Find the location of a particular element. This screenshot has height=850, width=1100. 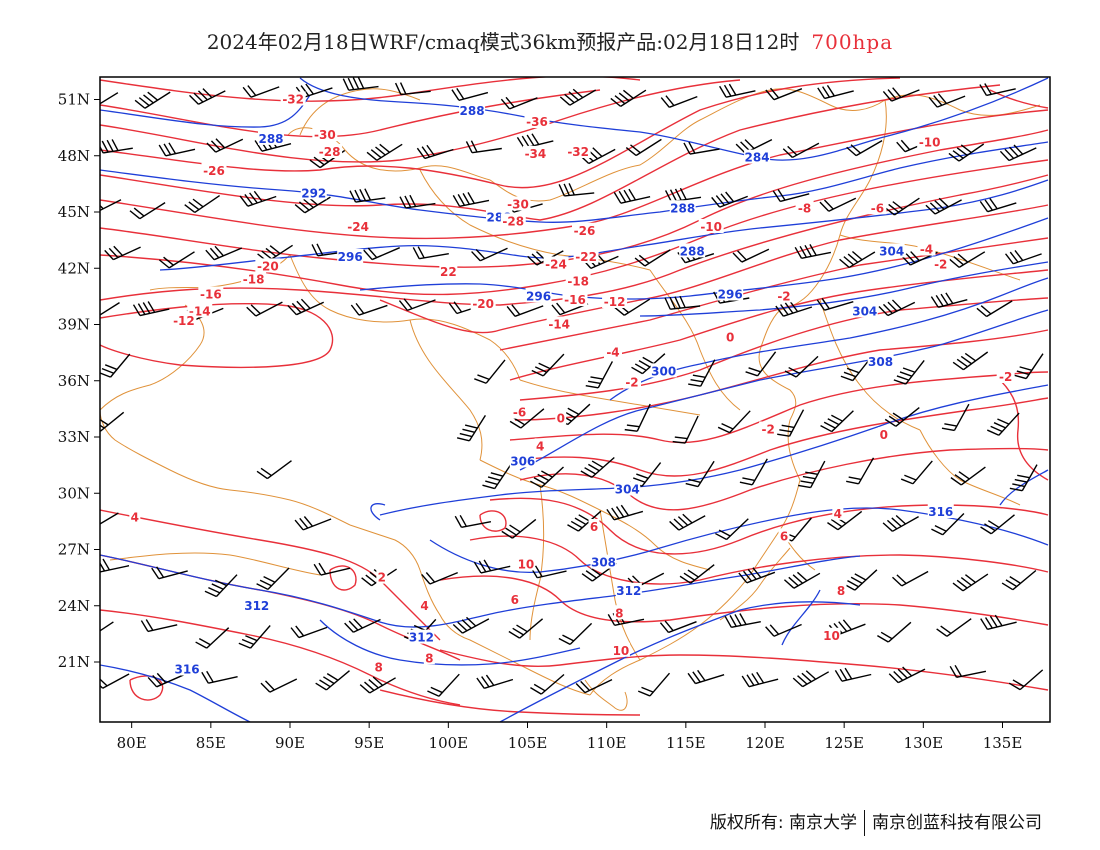

temperature-contour-label: -4 is located at coordinates (612, 353).